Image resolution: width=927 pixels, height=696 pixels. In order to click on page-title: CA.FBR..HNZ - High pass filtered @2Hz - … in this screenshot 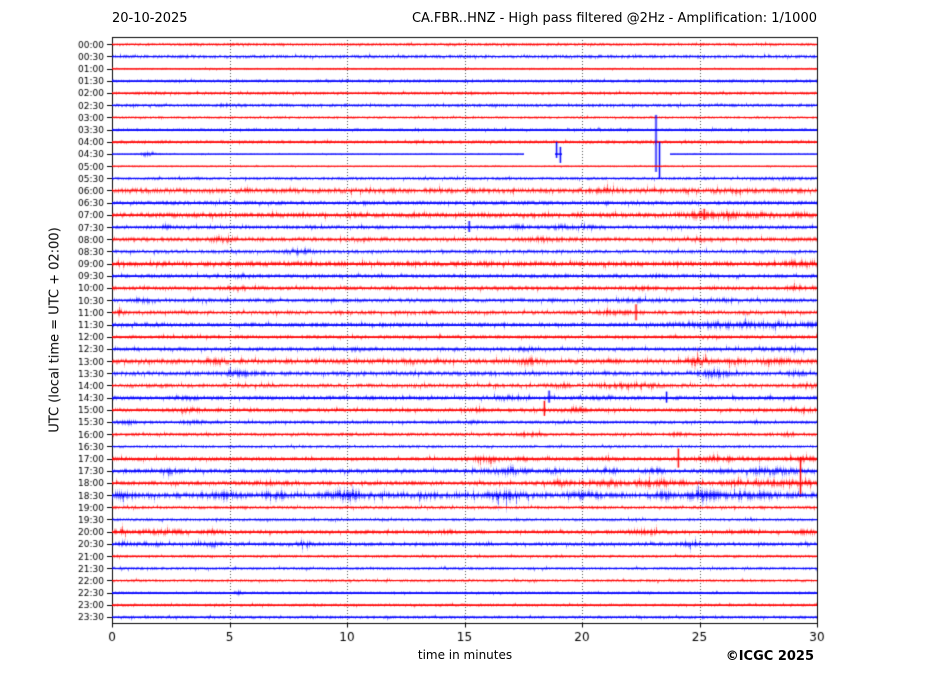, I will do `click(614, 18)`.